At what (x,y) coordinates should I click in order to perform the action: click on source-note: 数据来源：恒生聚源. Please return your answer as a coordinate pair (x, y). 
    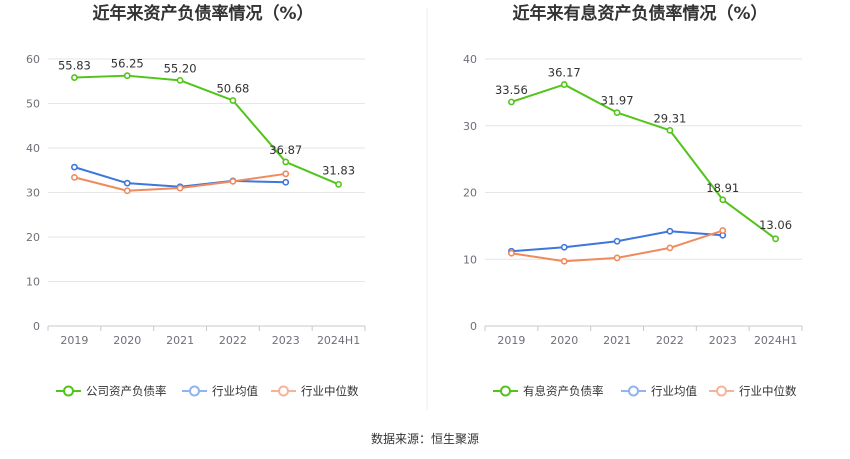
    Looking at the image, I should click on (425, 438).